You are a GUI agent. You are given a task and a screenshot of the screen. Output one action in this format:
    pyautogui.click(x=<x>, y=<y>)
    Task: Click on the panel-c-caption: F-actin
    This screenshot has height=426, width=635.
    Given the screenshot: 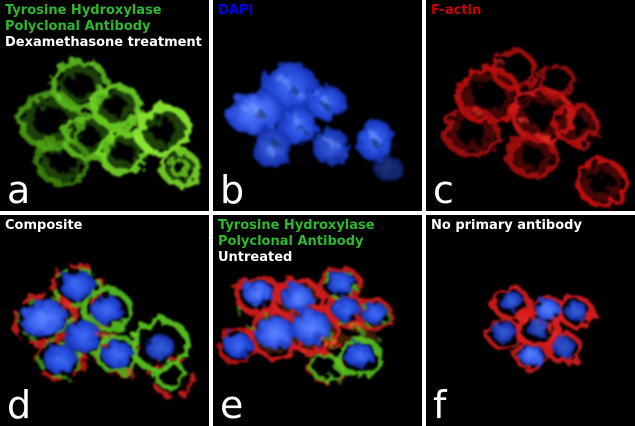 What is the action you would take?
    pyautogui.click(x=456, y=11)
    